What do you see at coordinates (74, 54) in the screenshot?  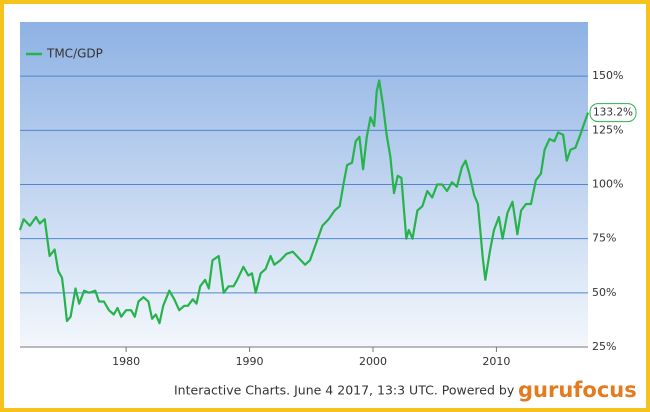 I see `legend-label: TMC/GDP` at bounding box center [74, 54].